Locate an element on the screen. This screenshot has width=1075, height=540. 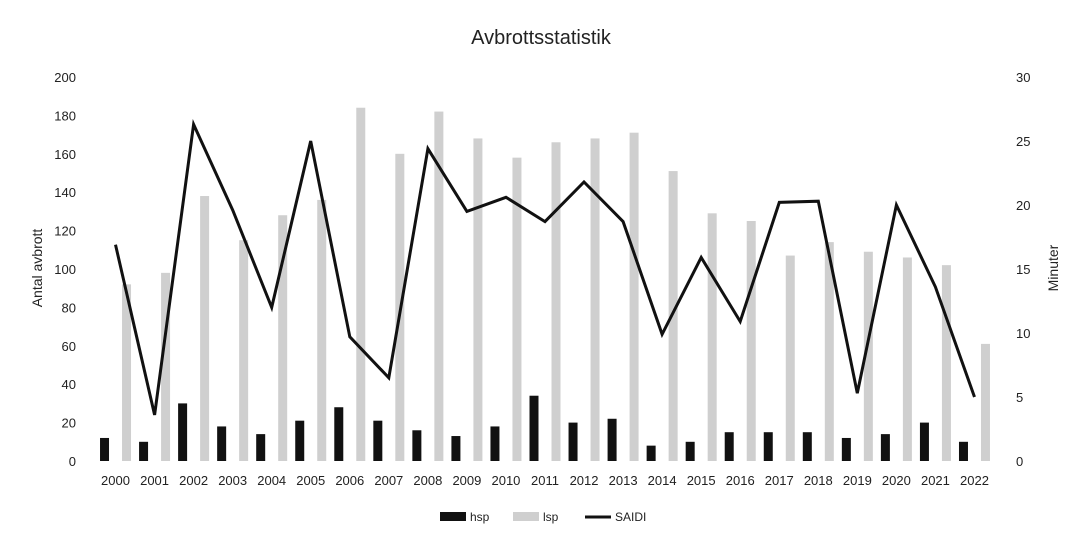
y-tick-right-10: 10 is located at coordinates (1023, 333).